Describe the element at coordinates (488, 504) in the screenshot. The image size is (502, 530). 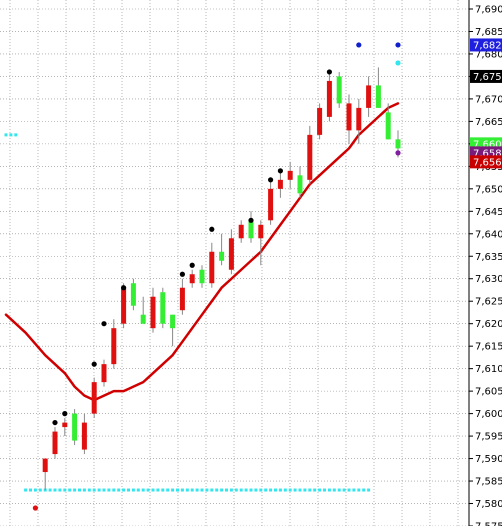
I see `y-tick-label: 7,580` at that location.